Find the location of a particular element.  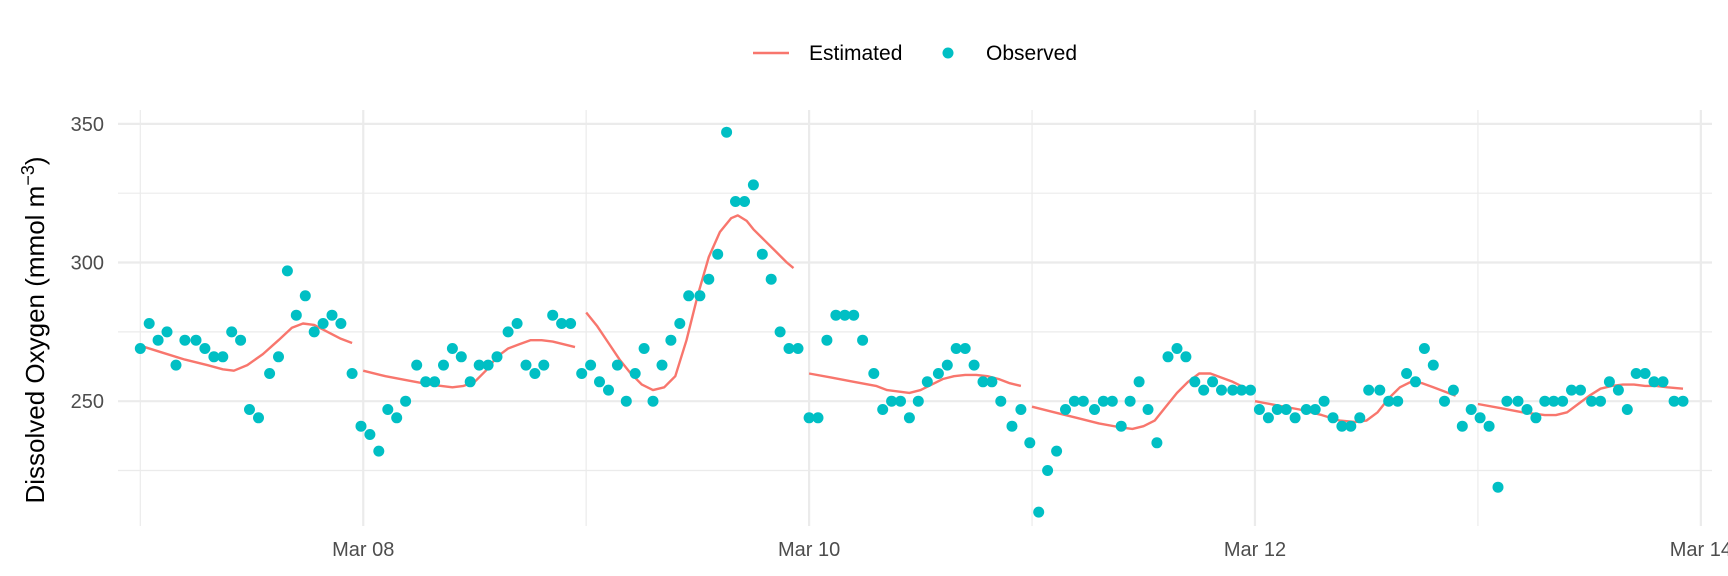

y-axis-title: Dissolved Oxygen (mmol m−3) is located at coordinates (34, 329).